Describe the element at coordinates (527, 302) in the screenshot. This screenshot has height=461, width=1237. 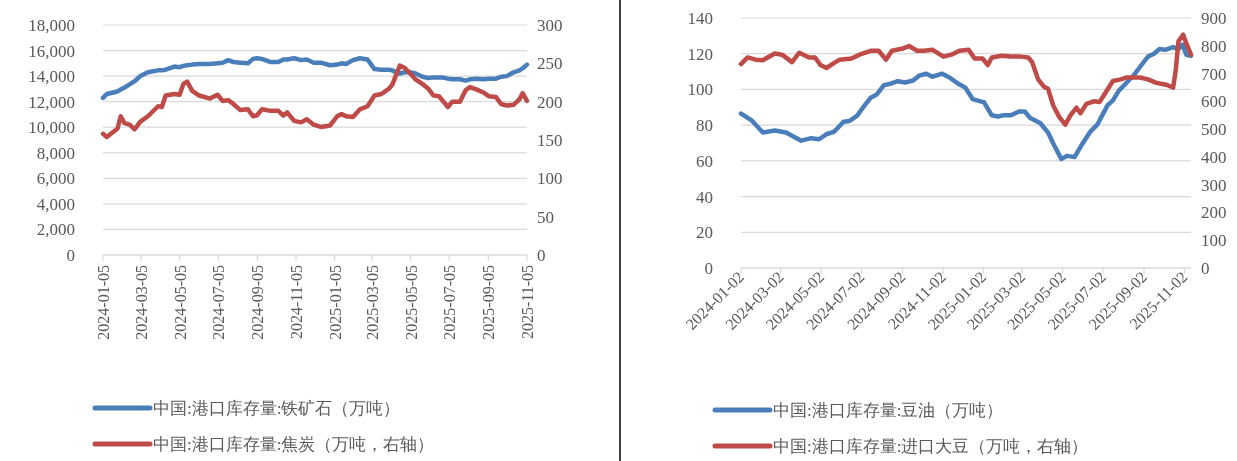
I see `x-tick-label: 2025-11-05` at that location.